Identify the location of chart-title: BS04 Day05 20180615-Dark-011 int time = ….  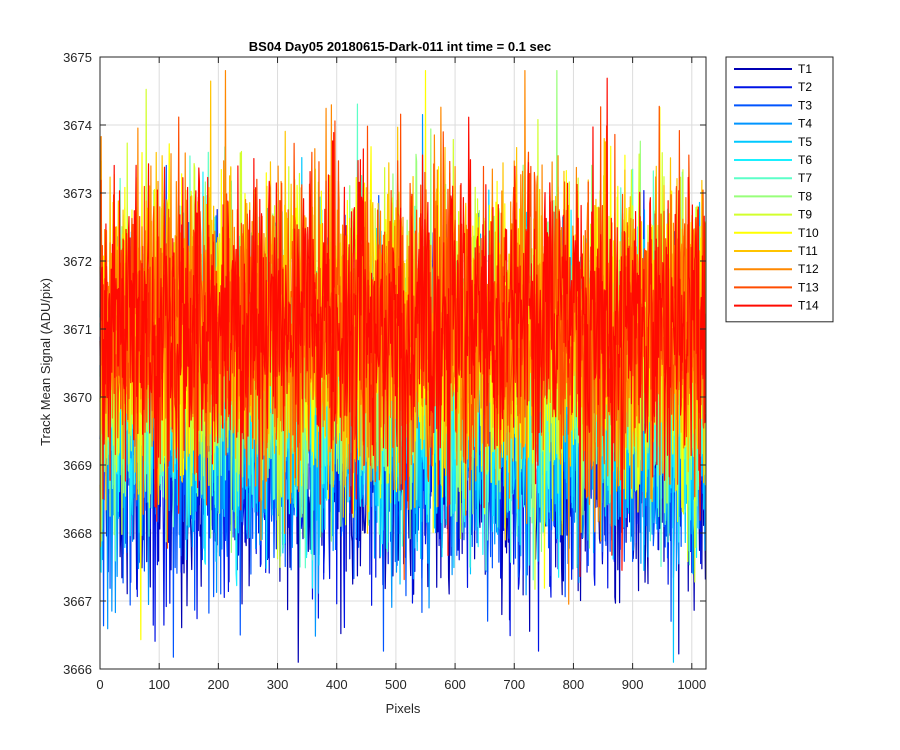
(400, 46).